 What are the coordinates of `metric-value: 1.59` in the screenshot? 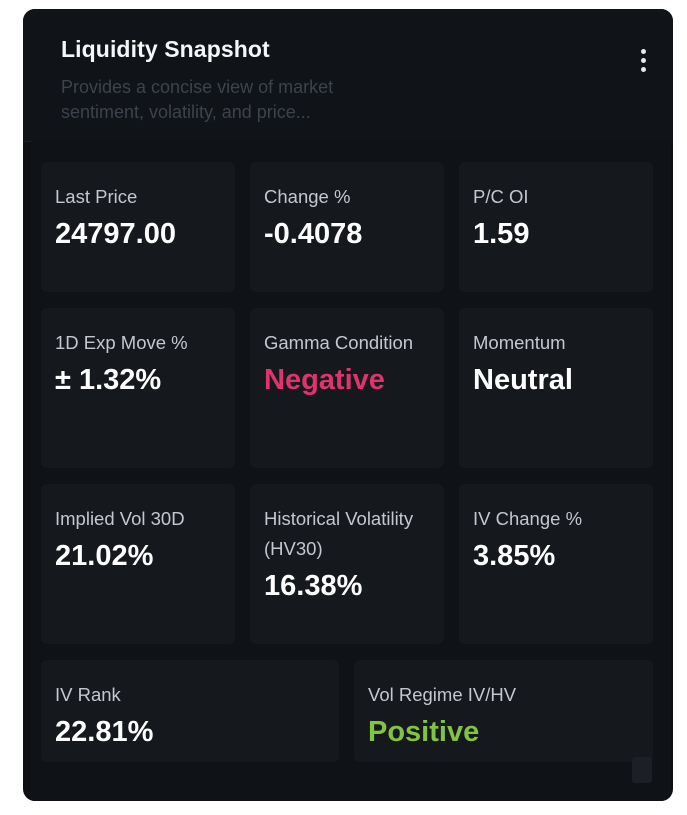 It's located at (501, 234).